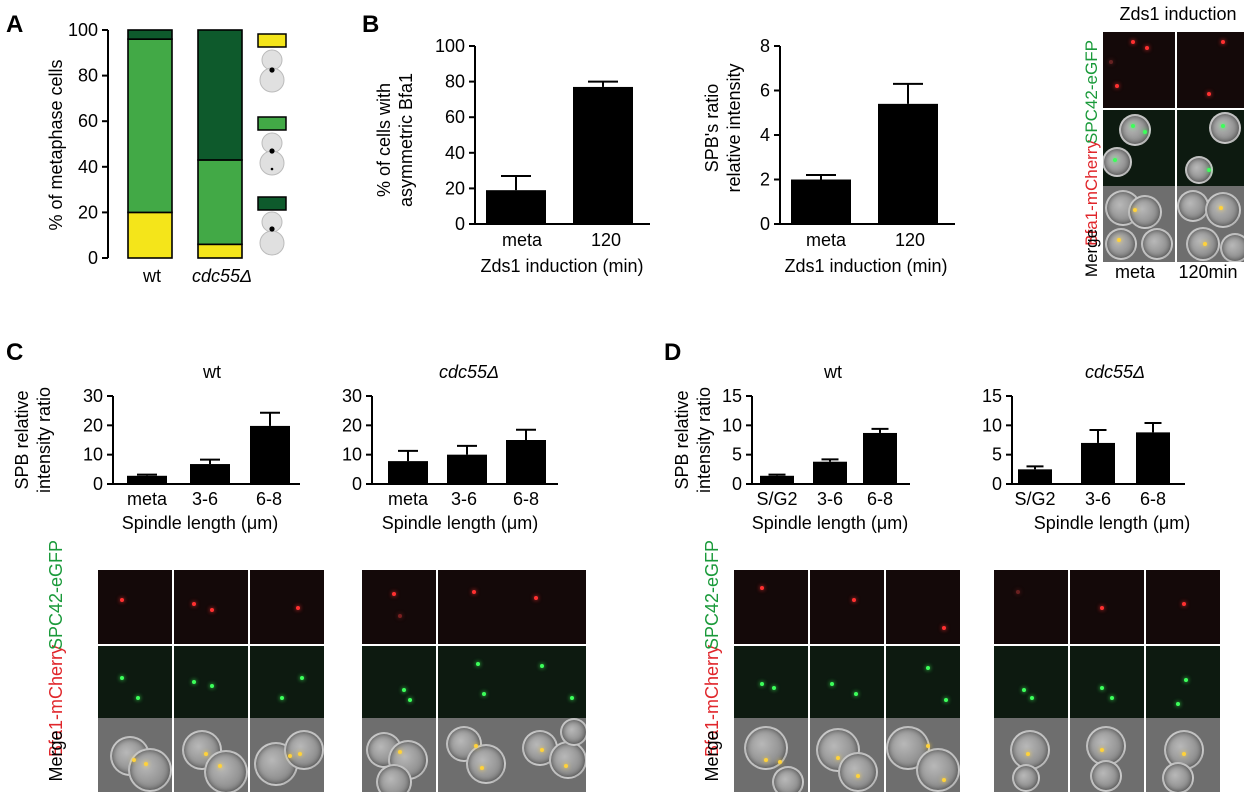 Image resolution: width=1244 pixels, height=800 pixels. I want to click on d-micro-label-green: SPC42-eGFP, so click(712, 595).